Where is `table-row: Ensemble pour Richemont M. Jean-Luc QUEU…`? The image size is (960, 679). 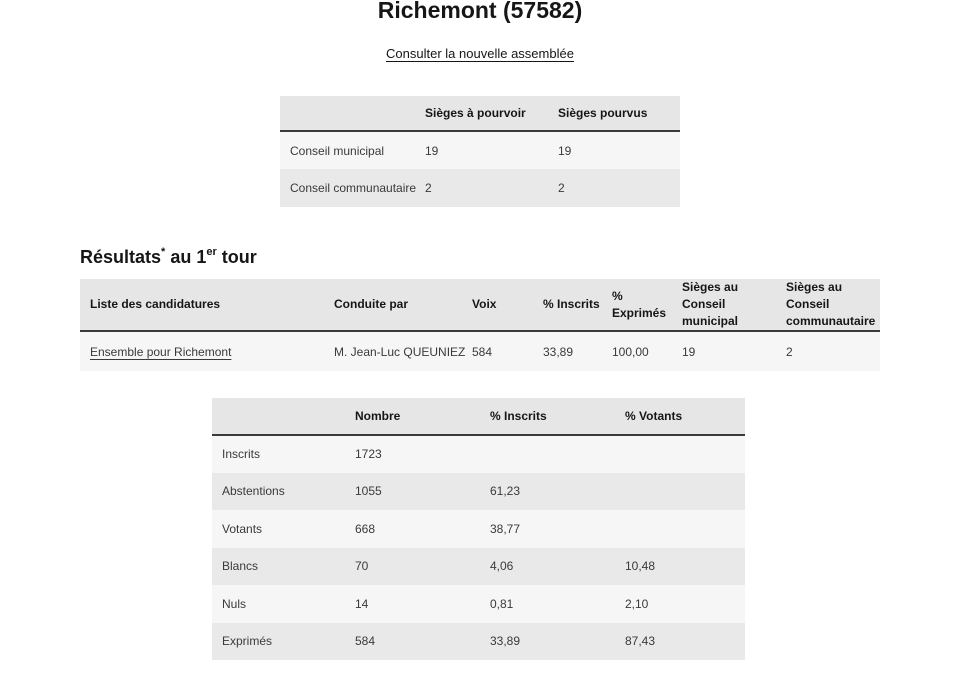
table-row: Ensemble pour Richemont M. Jean-Luc QUEU… is located at coordinates (480, 351).